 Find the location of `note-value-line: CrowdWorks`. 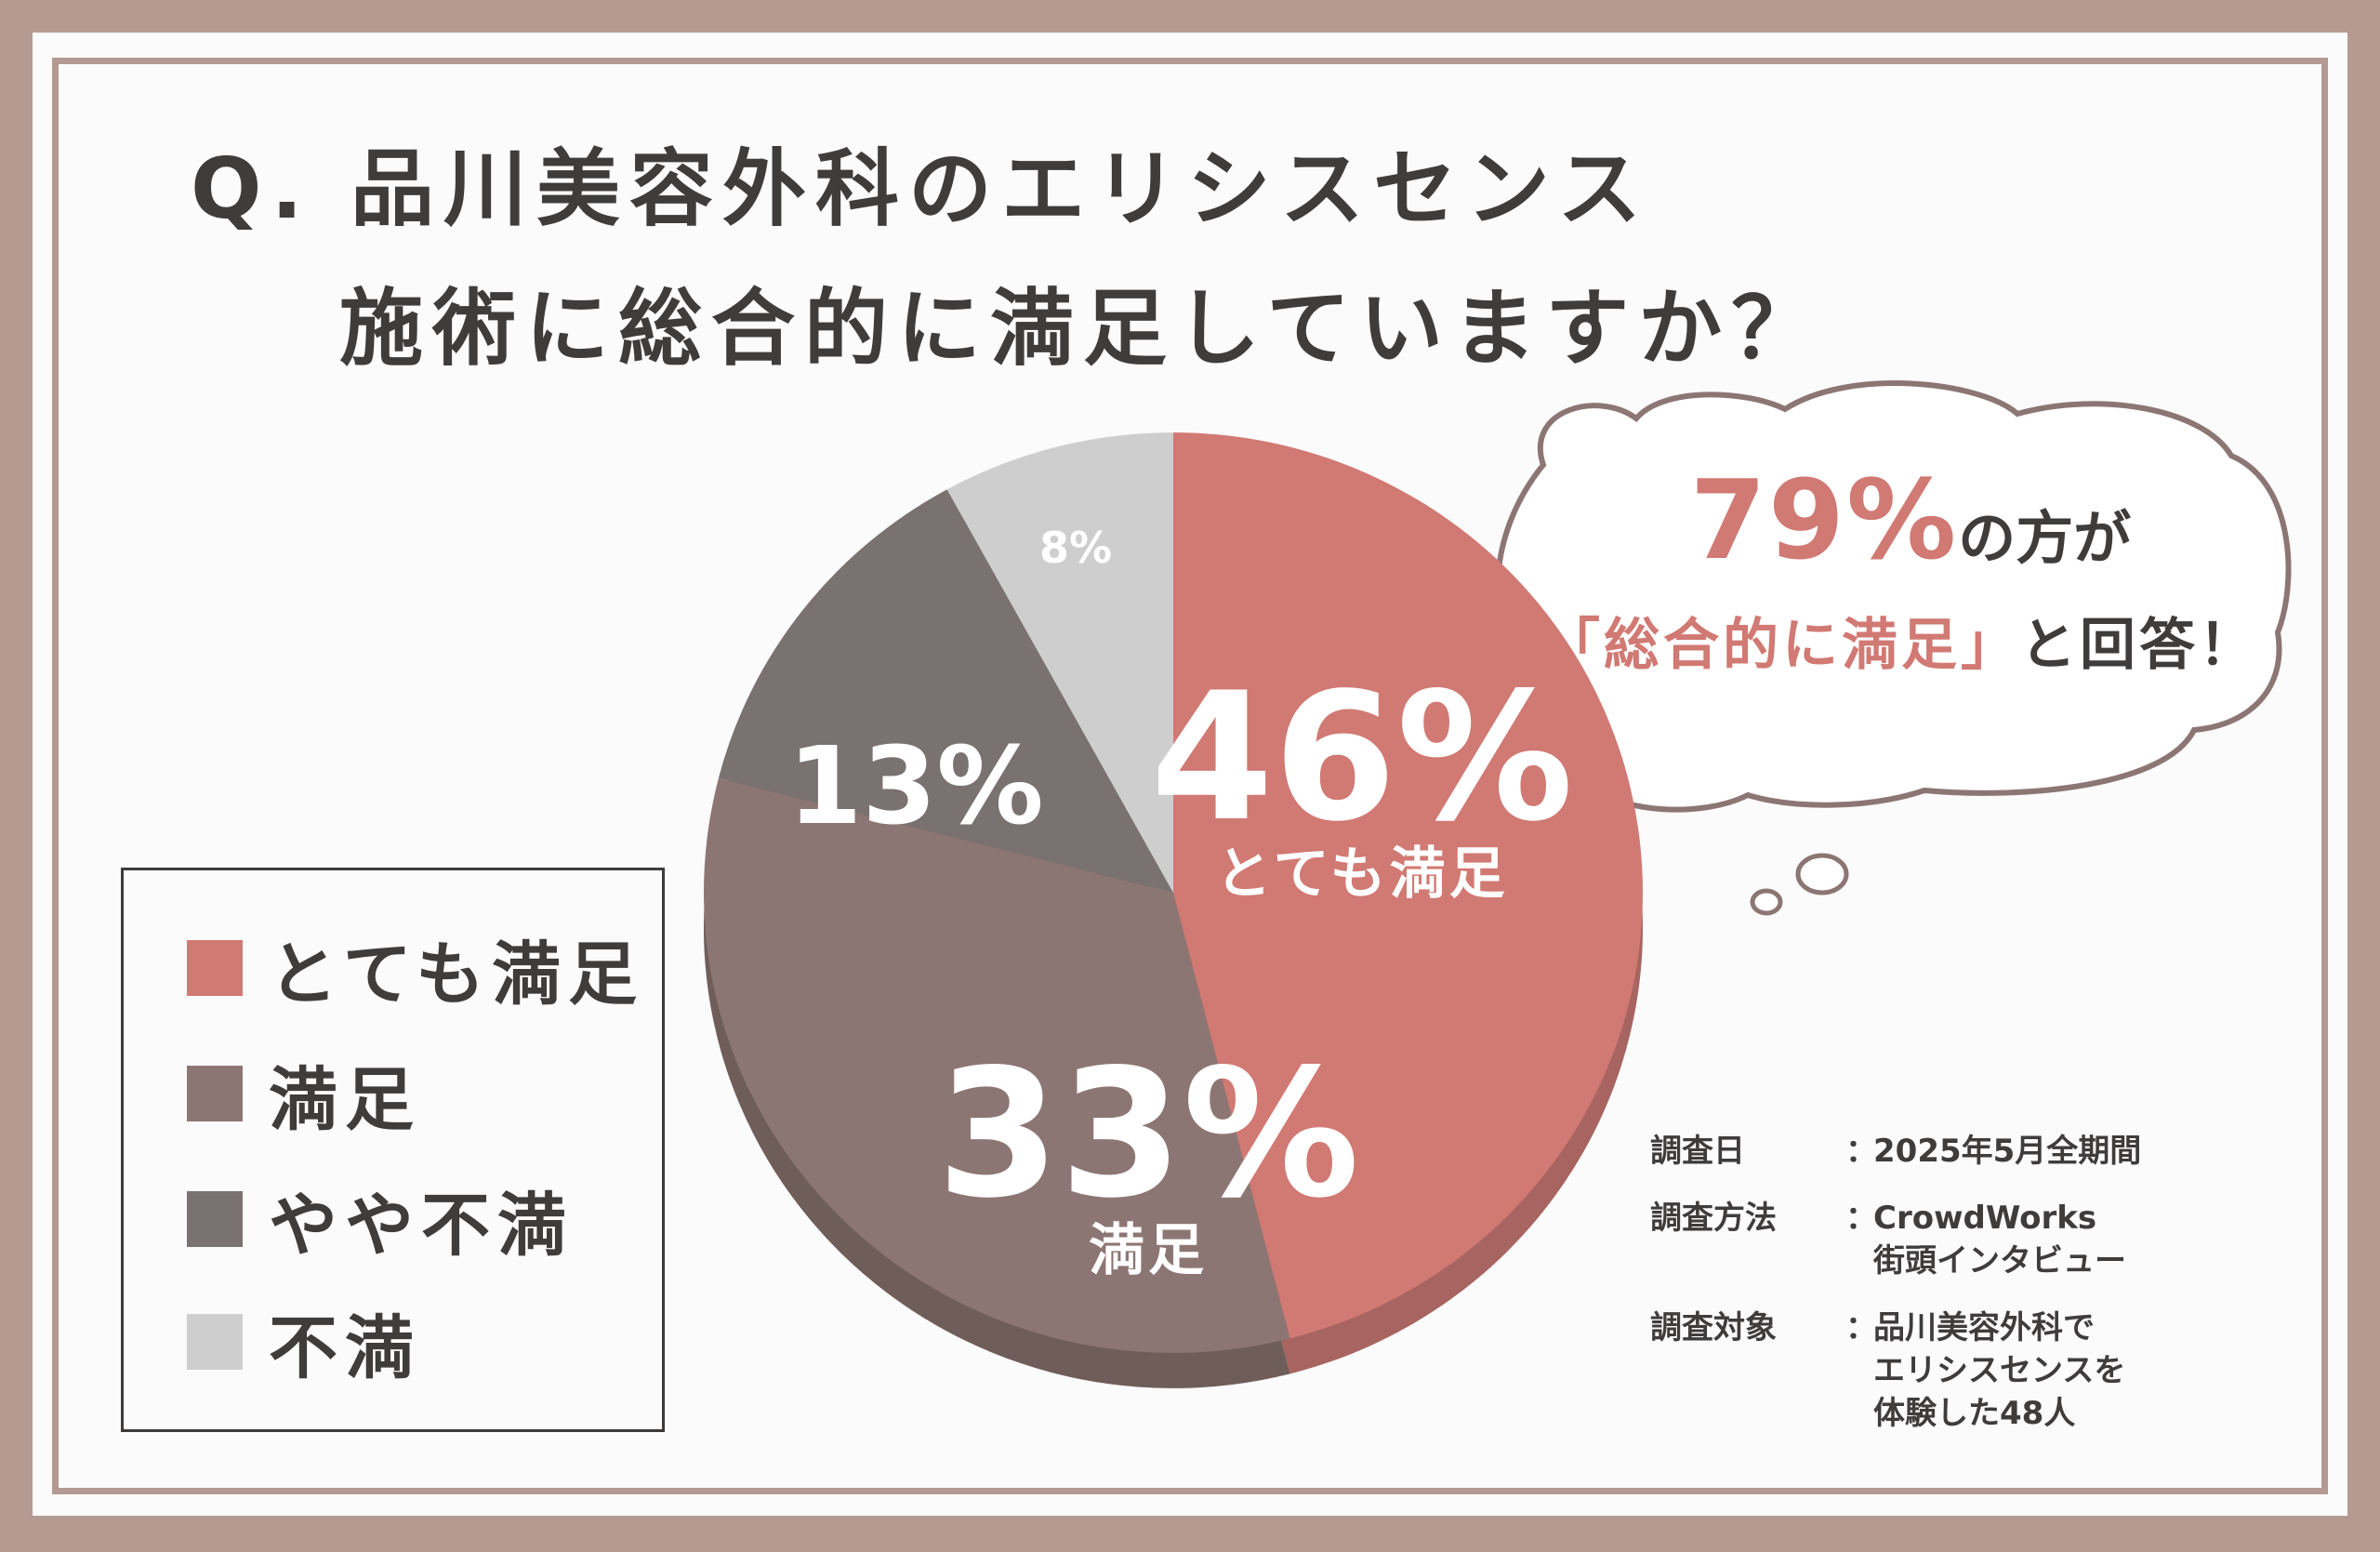

note-value-line: CrowdWorks is located at coordinates (1985, 1218).